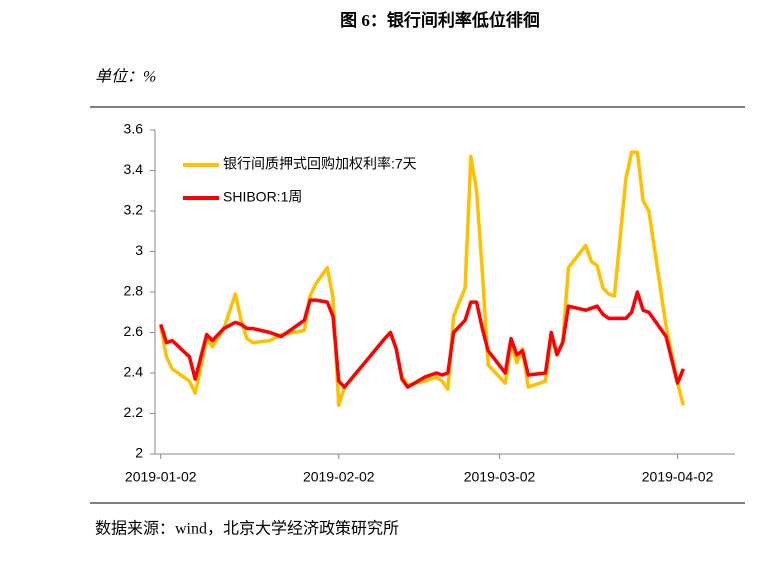 The image size is (766, 572). I want to click on unit-label: 单位：%, so click(125, 77).